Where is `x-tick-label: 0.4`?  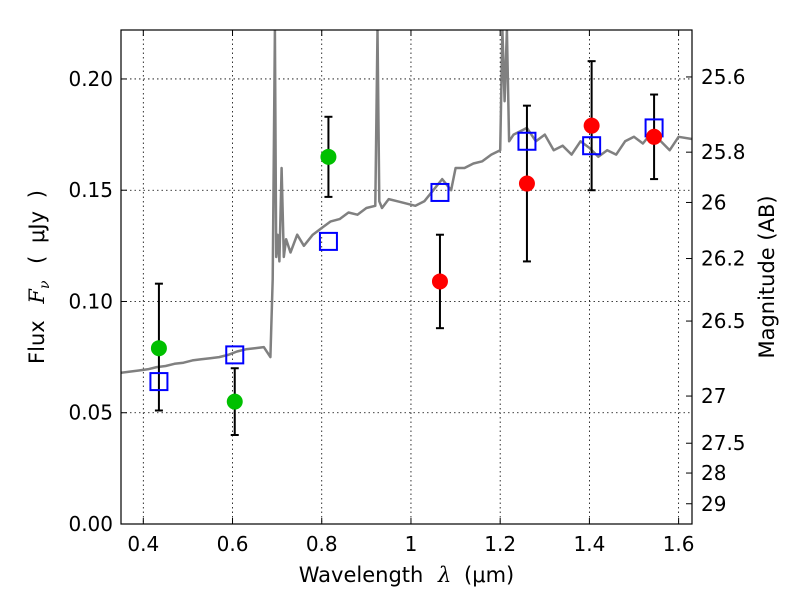 x-tick-label: 0.4 is located at coordinates (143, 544).